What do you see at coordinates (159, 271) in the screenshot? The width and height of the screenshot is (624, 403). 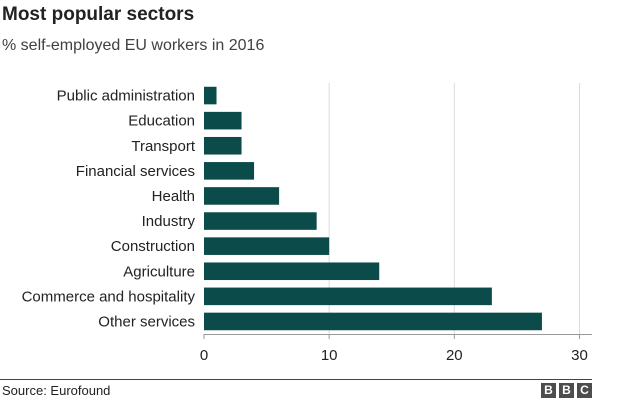 I see `category-label: Agriculture` at bounding box center [159, 271].